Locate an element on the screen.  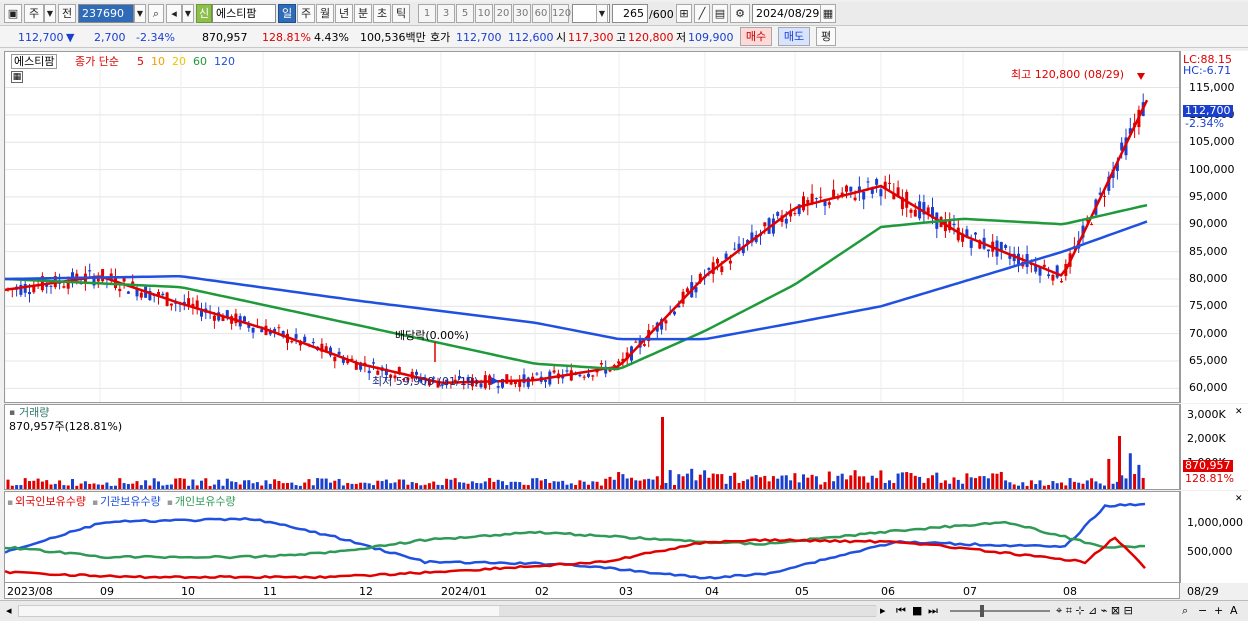
zoom-in-icon: + is located at coordinates (1219, 610).